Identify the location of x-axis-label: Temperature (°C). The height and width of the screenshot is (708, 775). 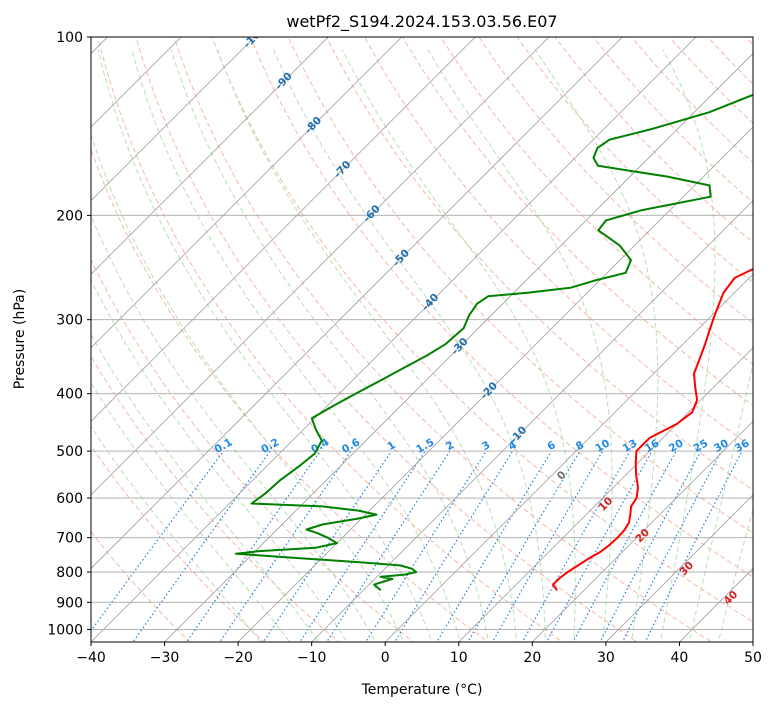
(422, 690).